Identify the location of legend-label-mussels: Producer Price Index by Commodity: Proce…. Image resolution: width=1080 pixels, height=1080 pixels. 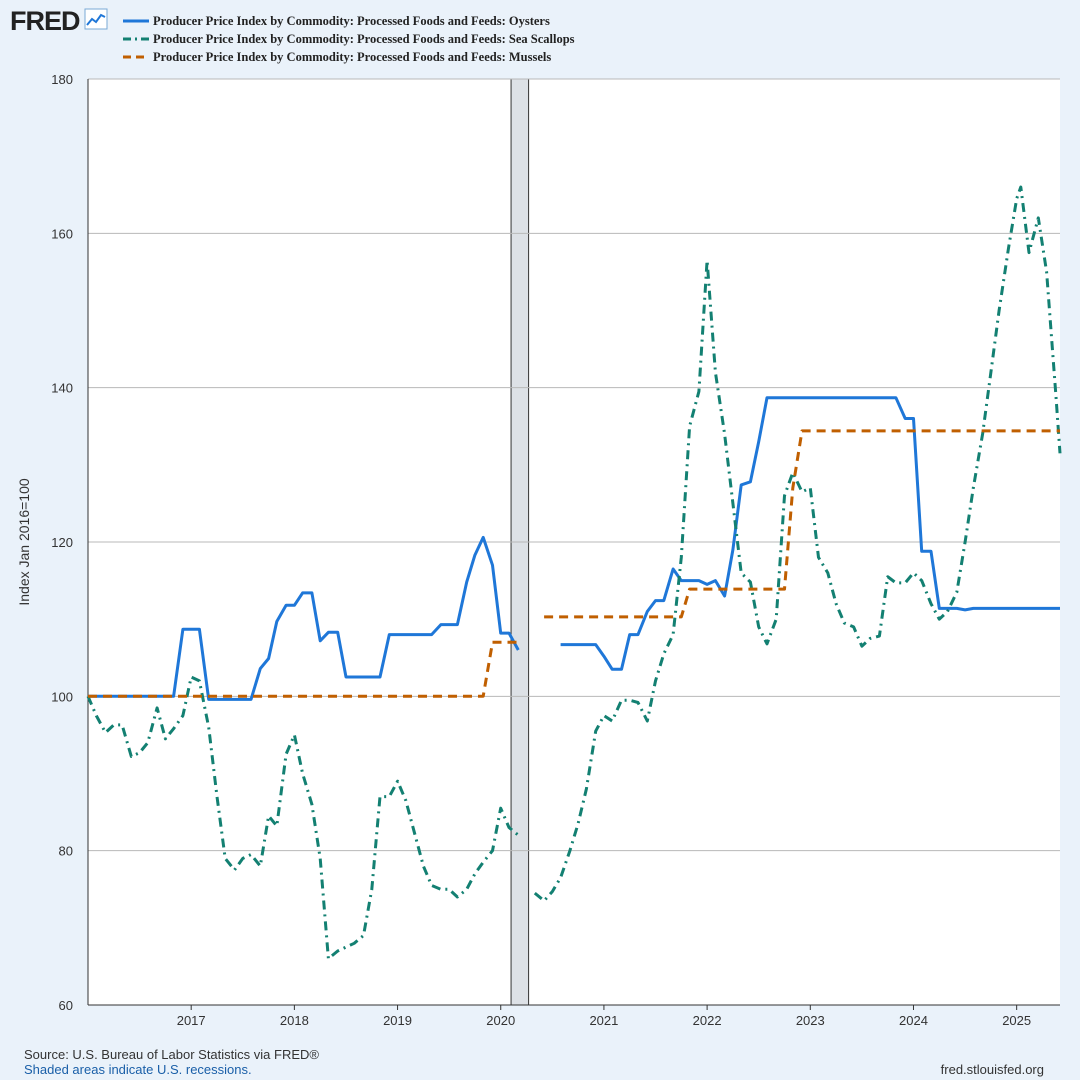
(352, 56).